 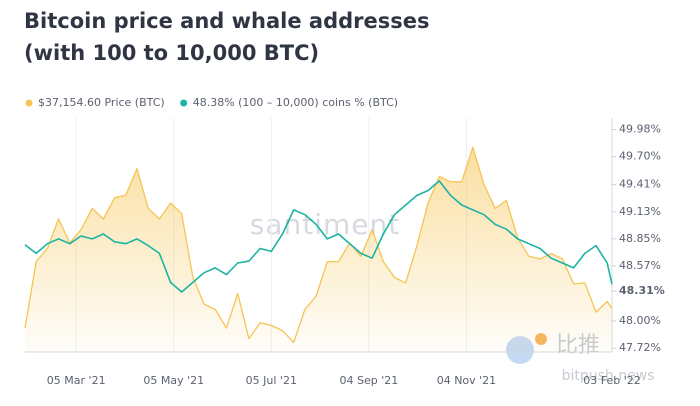 What do you see at coordinates (466, 380) in the screenshot?
I see `x-tick-label: 04 Nov '21` at bounding box center [466, 380].